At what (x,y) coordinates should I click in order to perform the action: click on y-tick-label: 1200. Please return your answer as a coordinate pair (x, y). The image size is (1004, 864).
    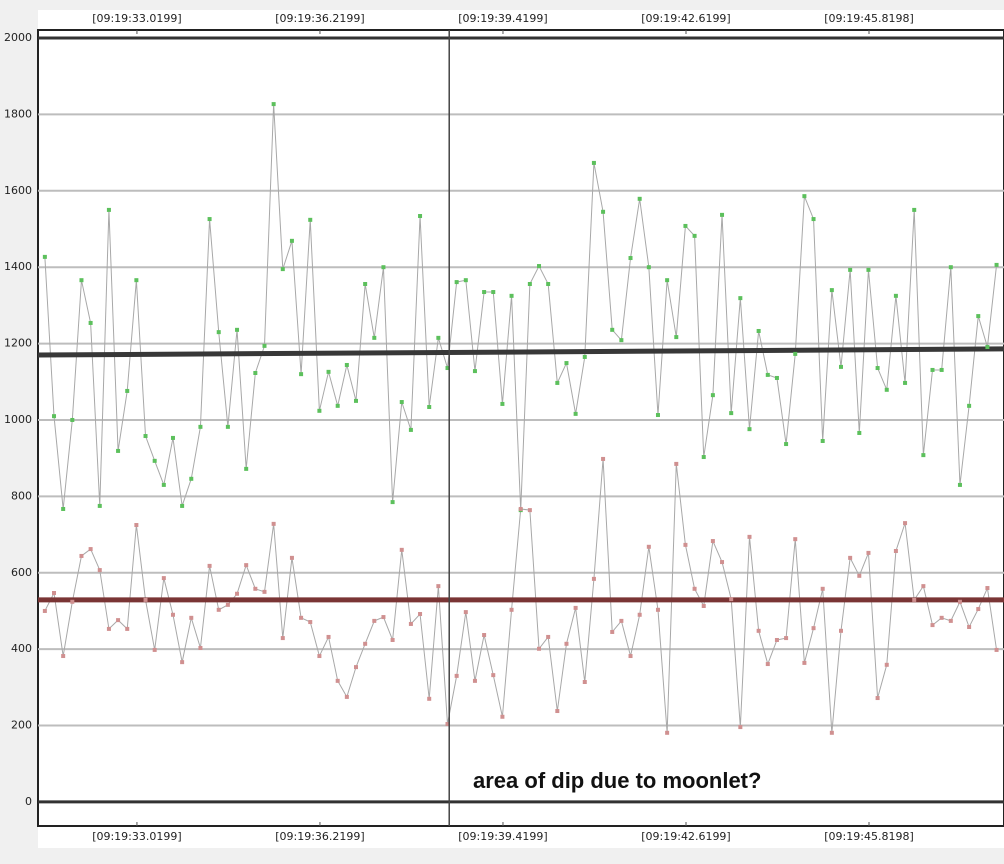
    Looking at the image, I should click on (18, 343).